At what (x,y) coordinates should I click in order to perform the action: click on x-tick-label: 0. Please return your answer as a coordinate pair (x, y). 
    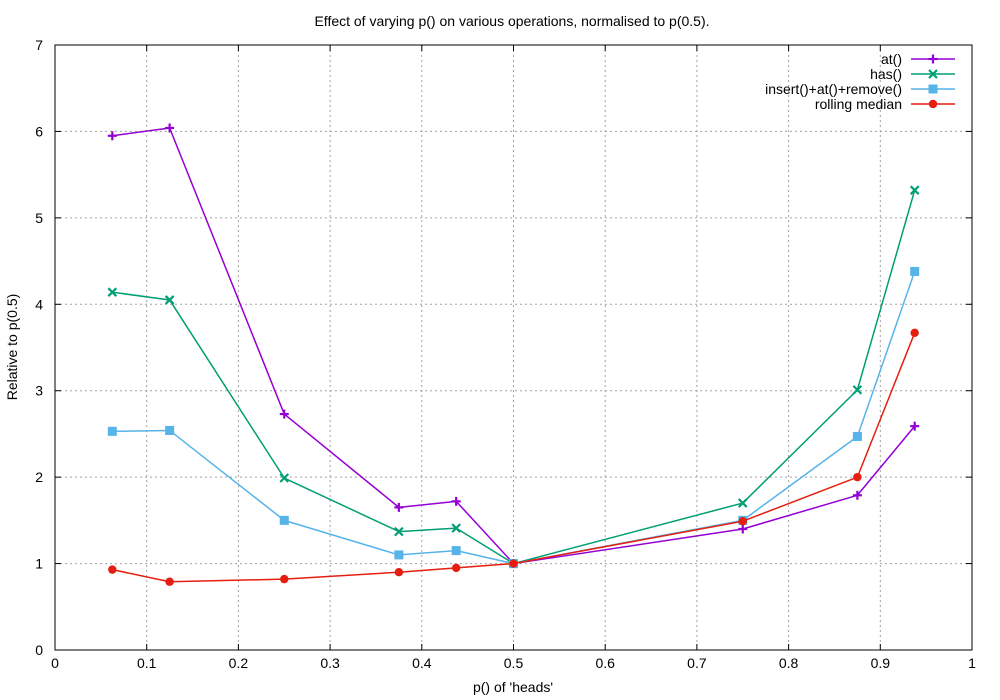
    Looking at the image, I should click on (55, 663).